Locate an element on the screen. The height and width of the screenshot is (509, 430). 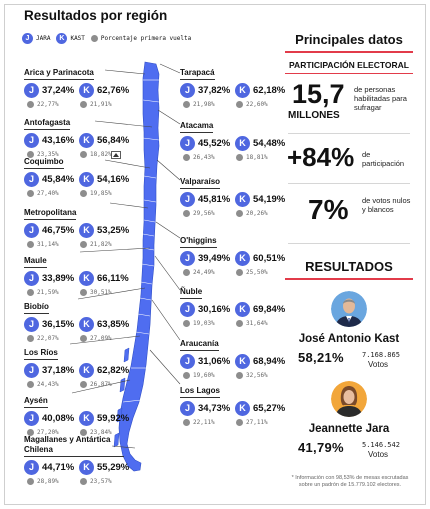
jara-first-pct: 19,03% is located at coordinates (204, 323).